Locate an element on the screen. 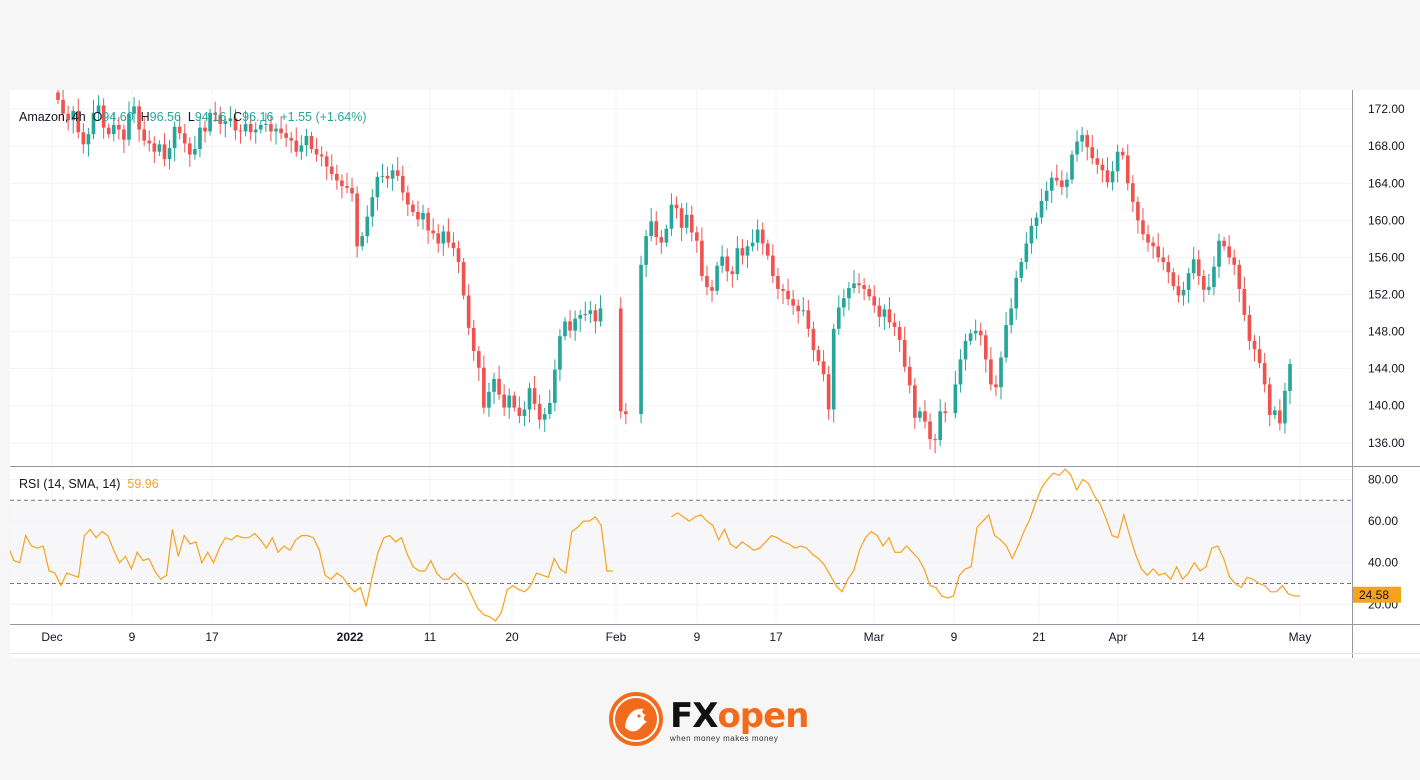  logo-tagline: when money makes money is located at coordinates (724, 738).